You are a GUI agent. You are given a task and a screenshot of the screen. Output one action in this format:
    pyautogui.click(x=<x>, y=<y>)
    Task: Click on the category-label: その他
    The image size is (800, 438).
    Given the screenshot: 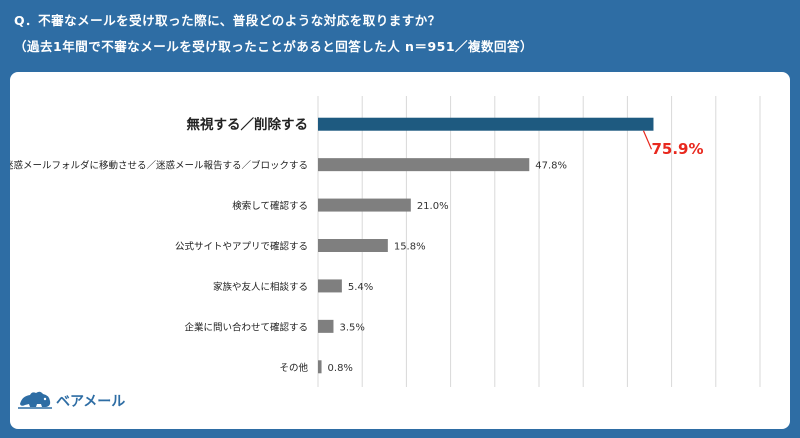 What is the action you would take?
    pyautogui.click(x=293, y=368)
    